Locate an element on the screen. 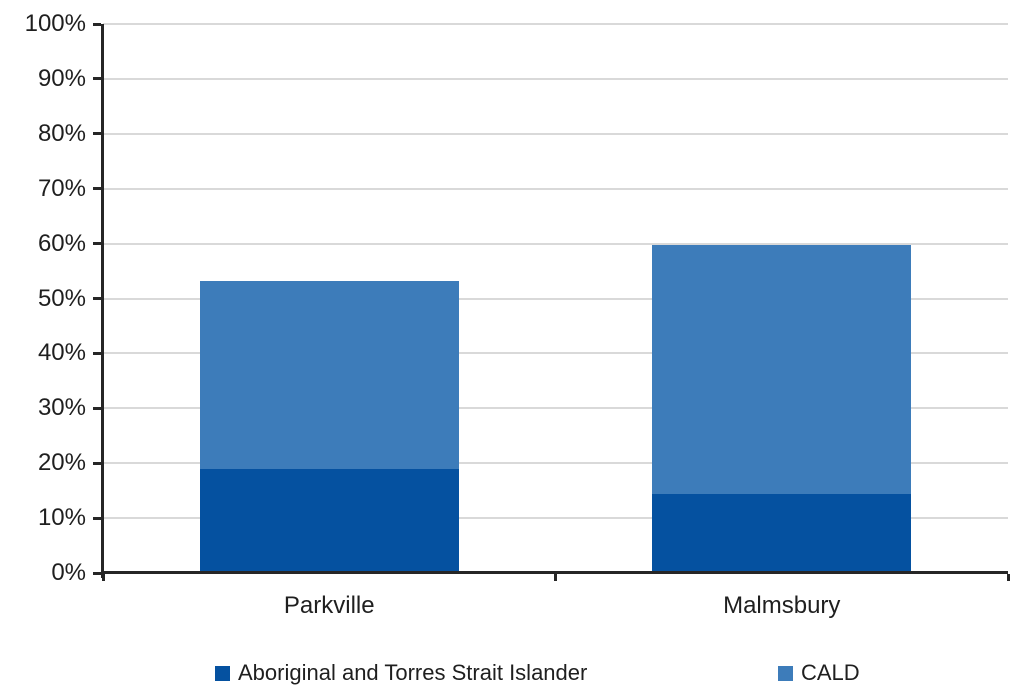 This screenshot has width=1035, height=688. y-axis-line is located at coordinates (102, 301).